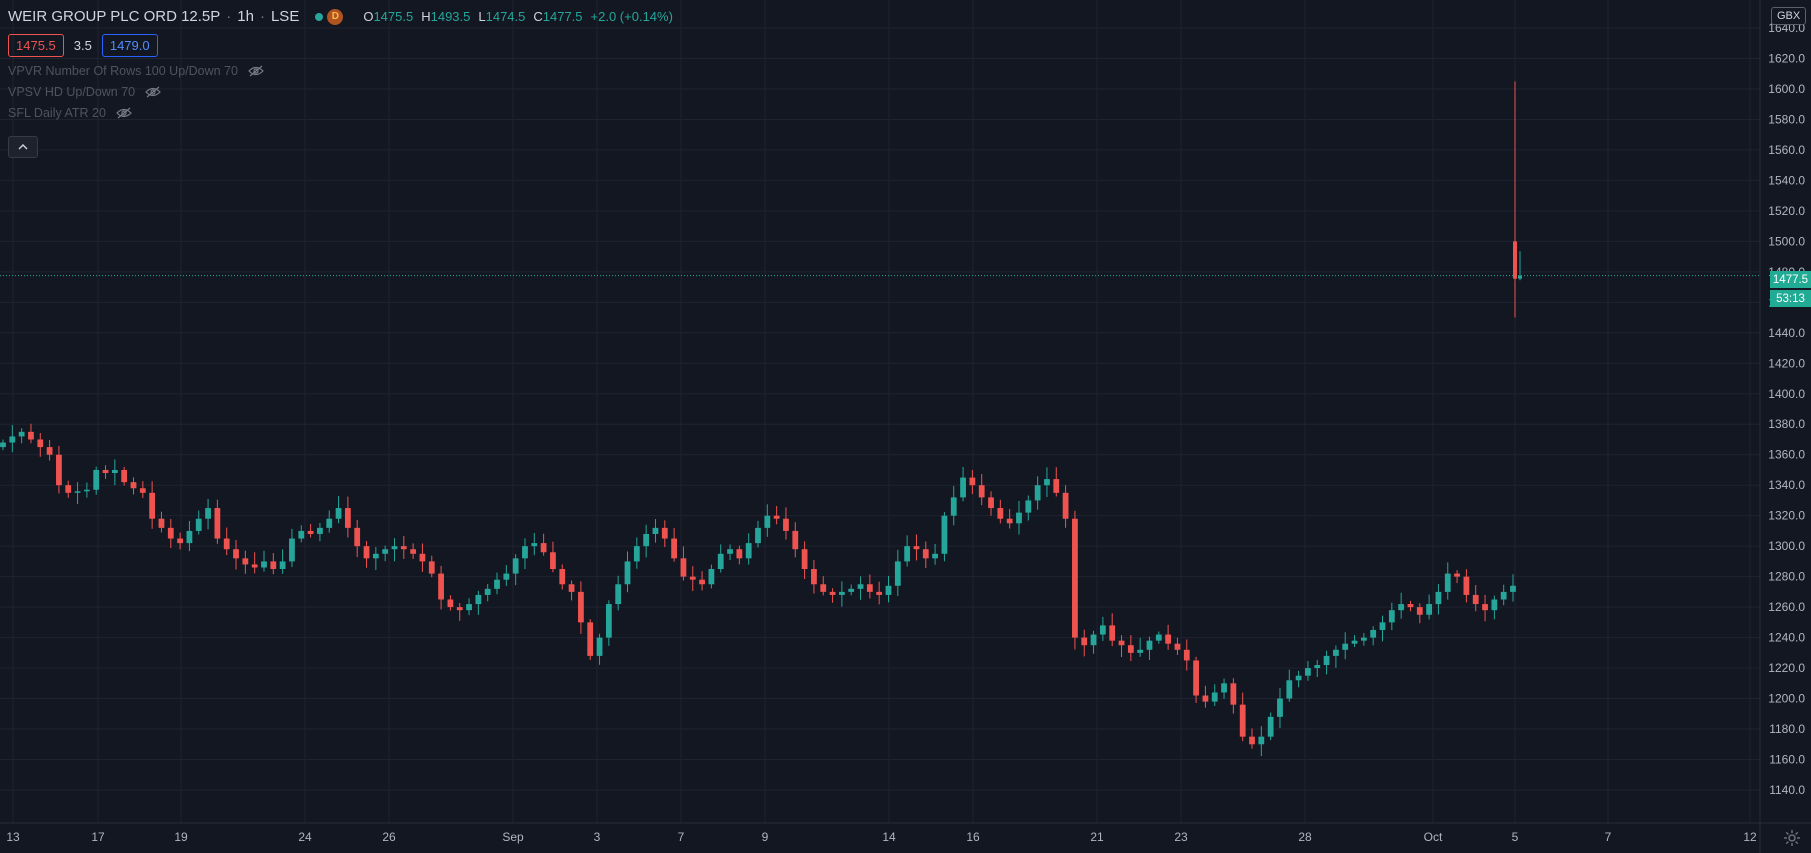  What do you see at coordinates (1786, 58) in the screenshot?
I see `y-tick-label: 1620.0` at bounding box center [1786, 58].